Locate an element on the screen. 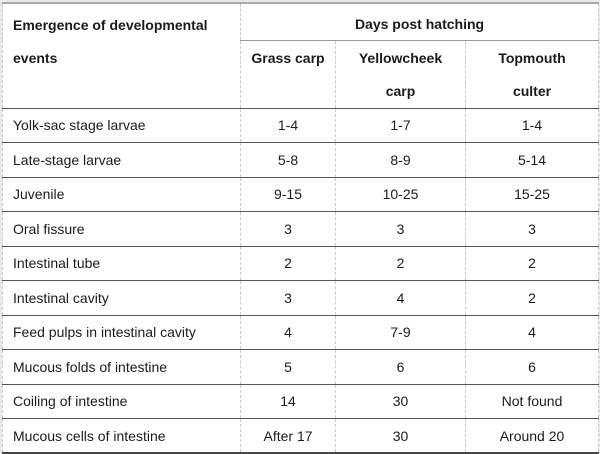 The width and height of the screenshot is (600, 454). event-cell: Late-stage larvae is located at coordinates (121, 160).